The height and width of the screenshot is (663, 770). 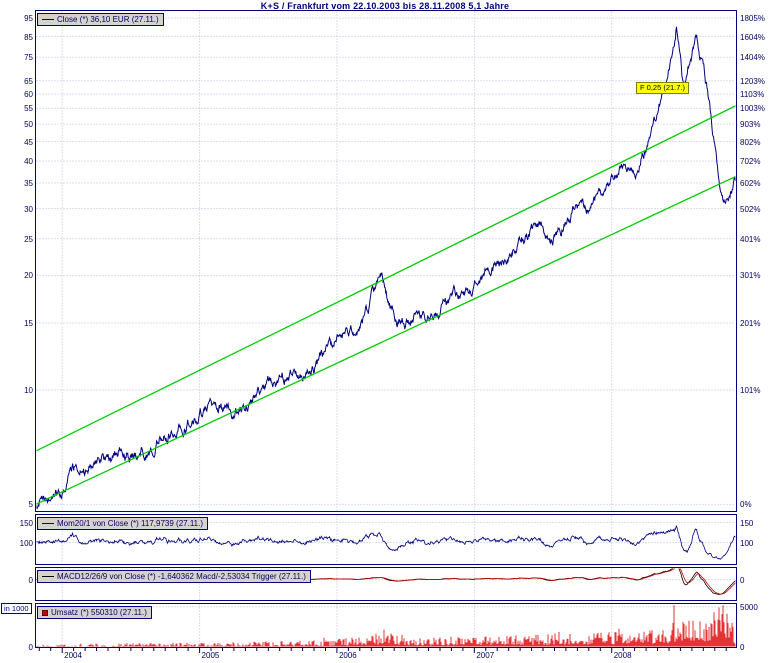 I want to click on legend-momentum-text: Mom20/1 von Close (*) 117,9739 (27.11.), so click(x=130, y=523).